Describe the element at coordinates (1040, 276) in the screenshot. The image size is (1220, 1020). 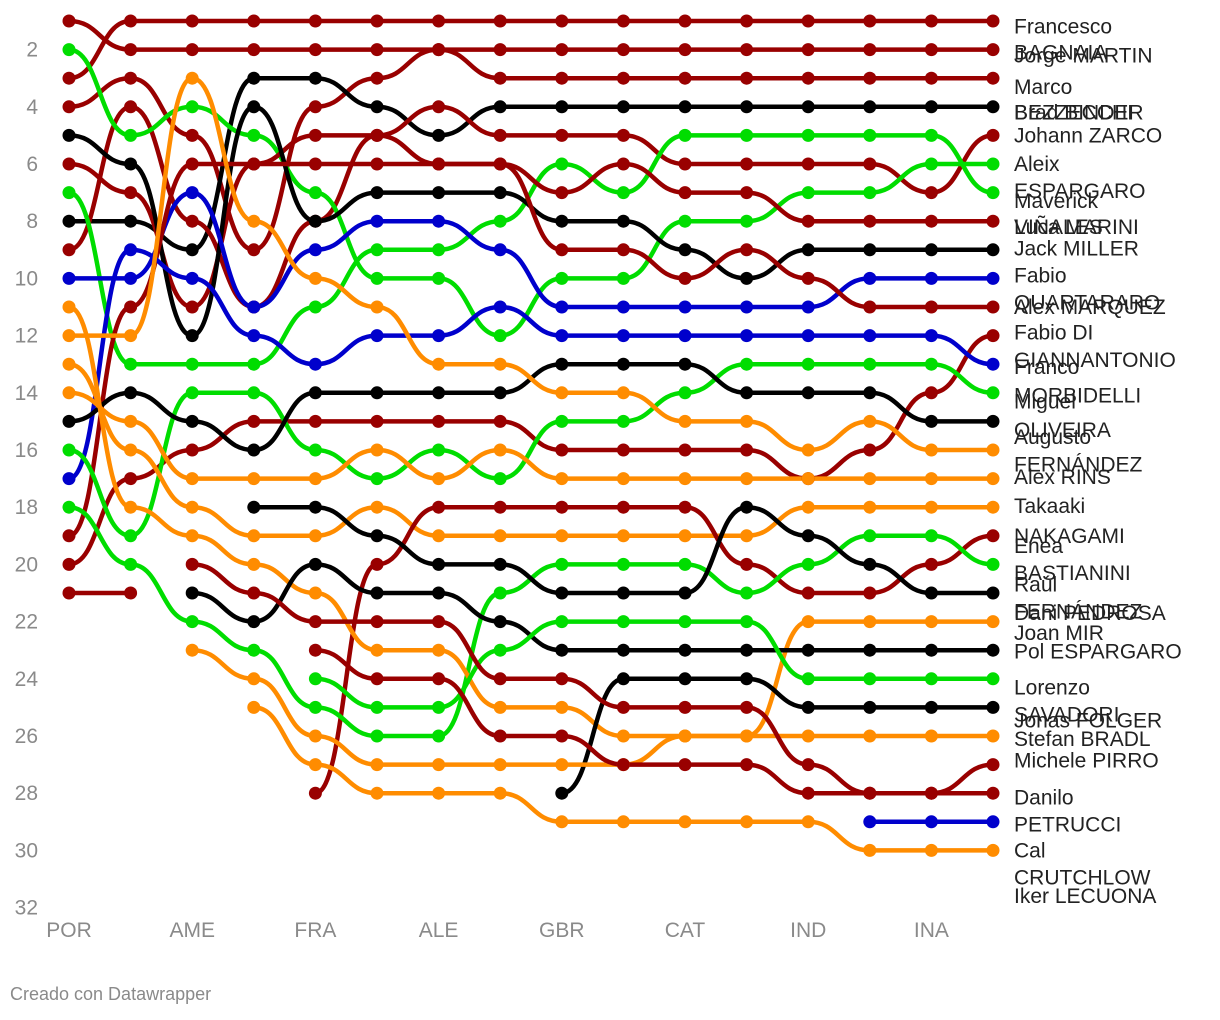
I see `series-label: Fabio` at that location.